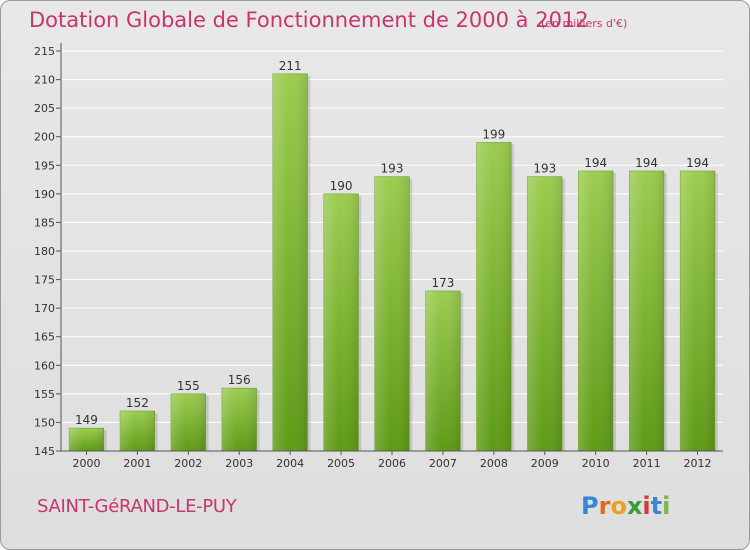 This screenshot has width=750, height=550. I want to click on x-tick-label: 2005, so click(341, 463).